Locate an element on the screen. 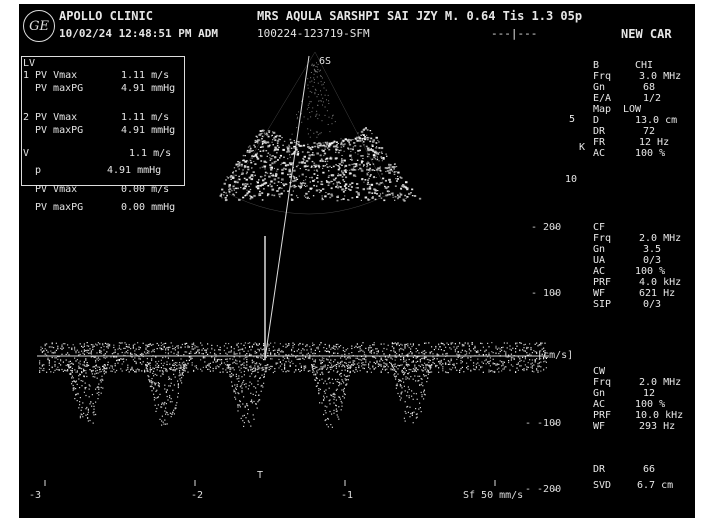 The image size is (701, 524). b-param-label: D is located at coordinates (596, 120).